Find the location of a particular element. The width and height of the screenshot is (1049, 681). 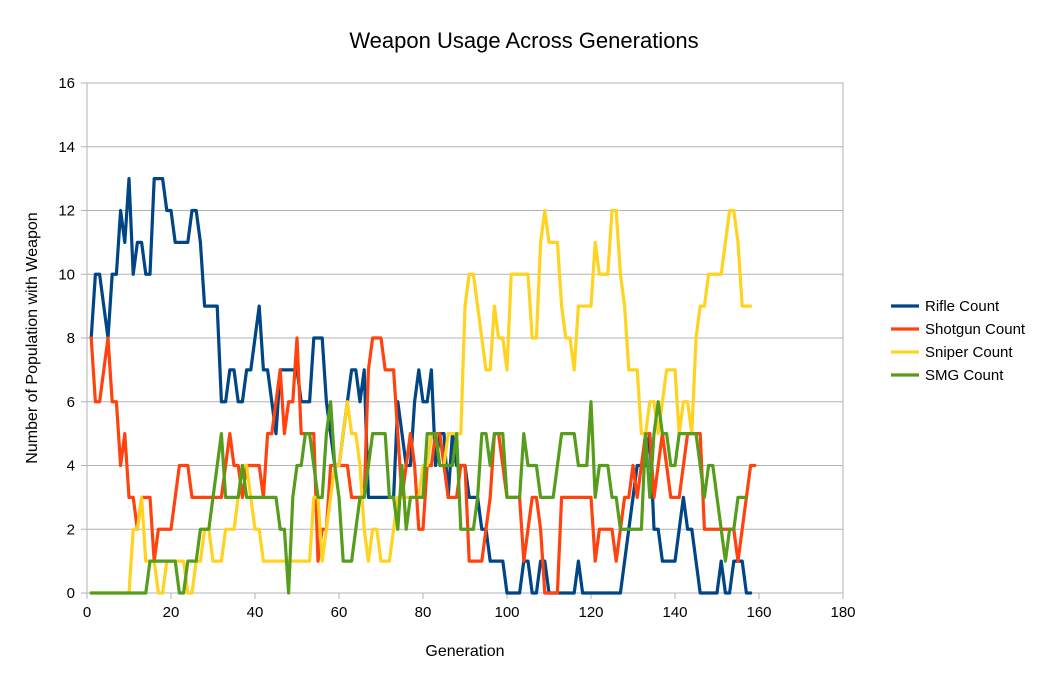

y-tick-label: 2 is located at coordinates (71, 529).